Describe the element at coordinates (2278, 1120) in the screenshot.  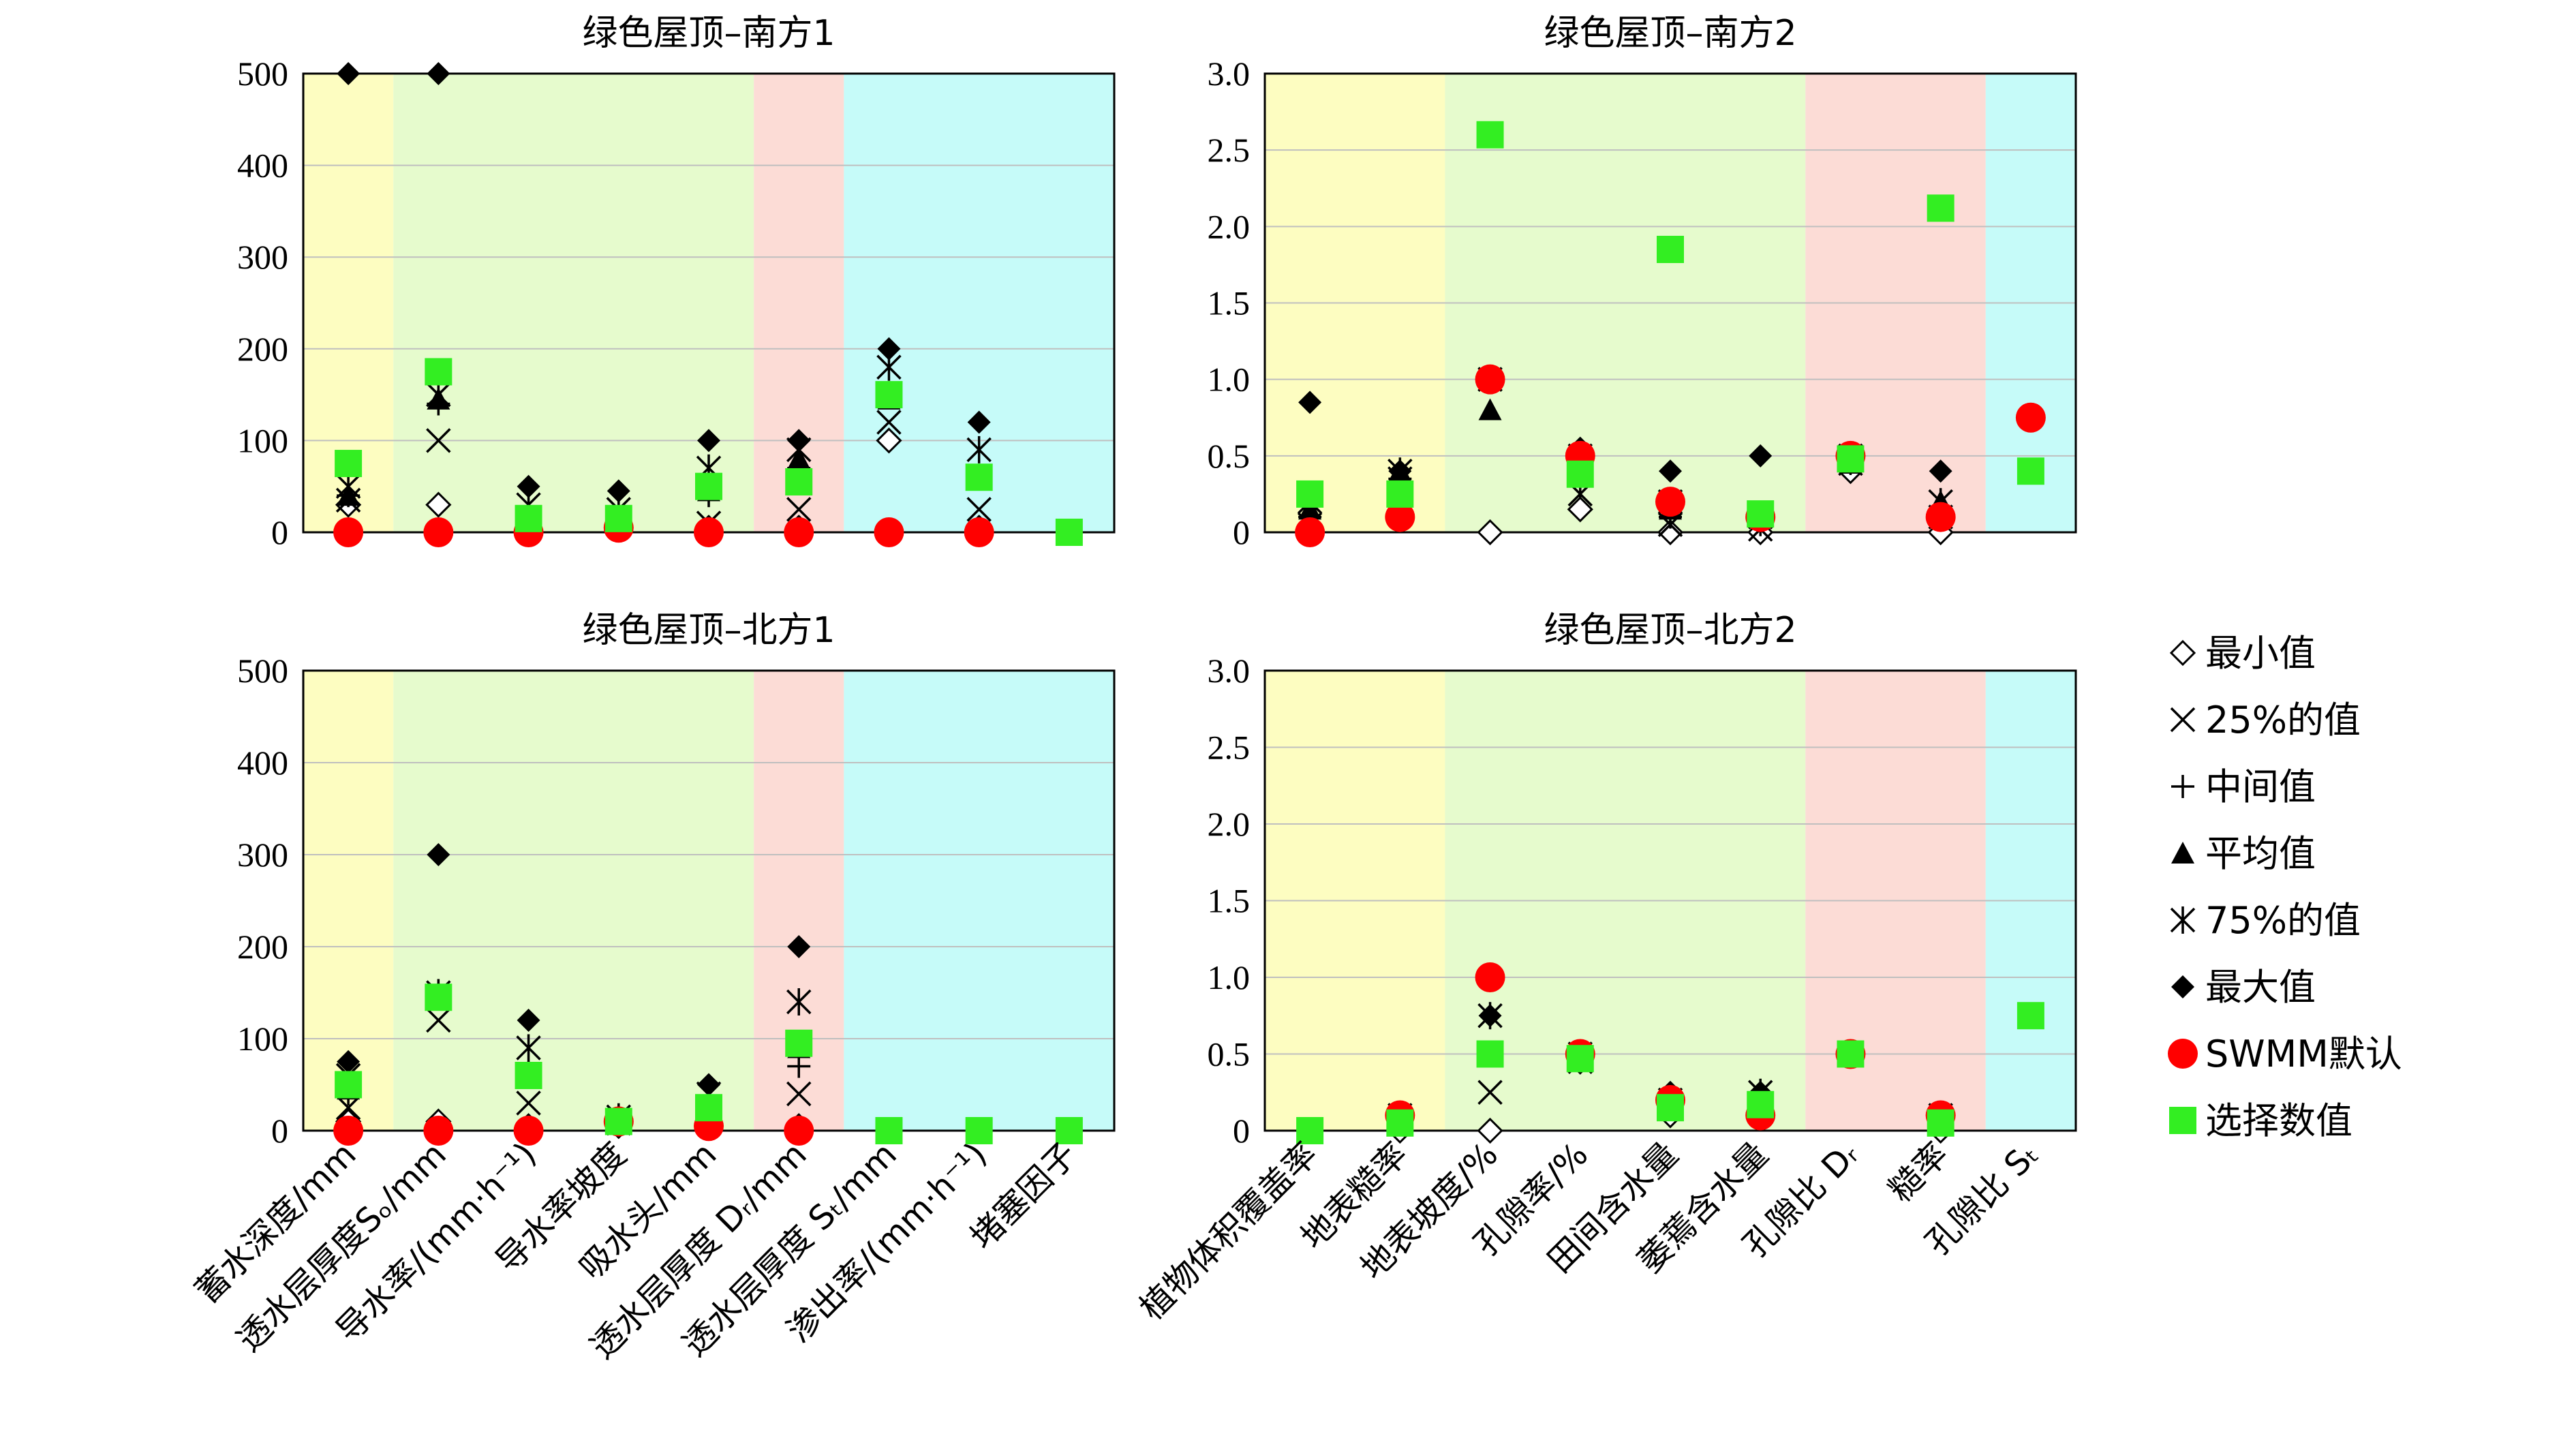
I see `legend-label-selected: 选择数值` at that location.